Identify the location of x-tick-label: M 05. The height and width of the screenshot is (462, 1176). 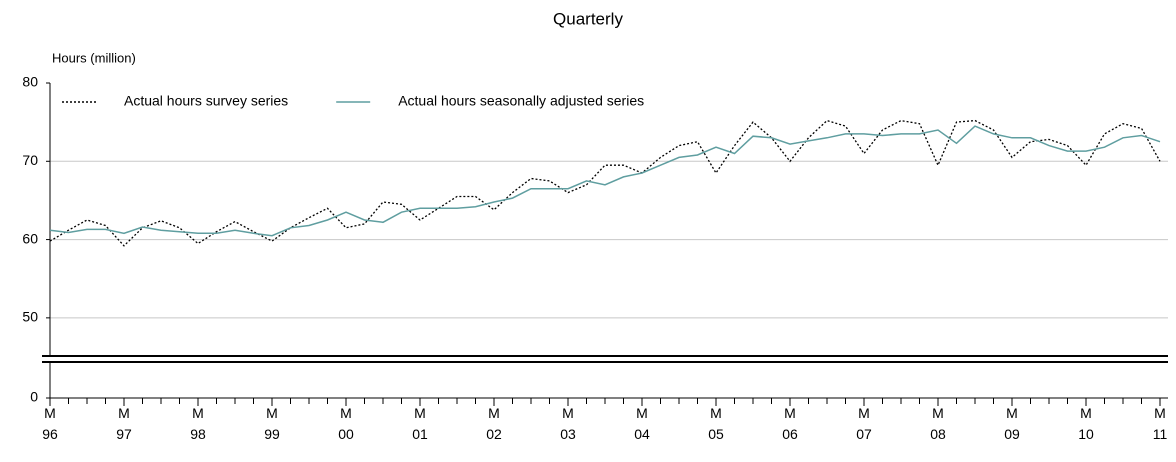
(716, 423).